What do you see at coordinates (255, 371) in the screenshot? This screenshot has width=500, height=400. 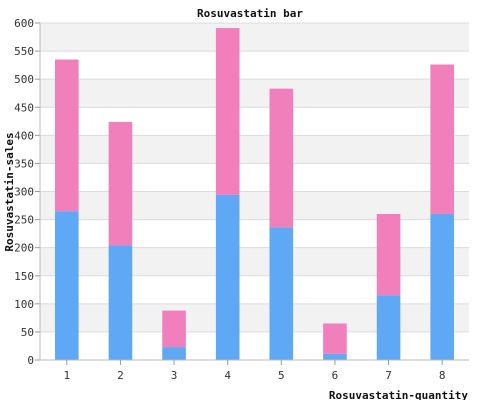 I see `x-tick-labels: 1 2 3 4 5 6 7 8` at bounding box center [255, 371].